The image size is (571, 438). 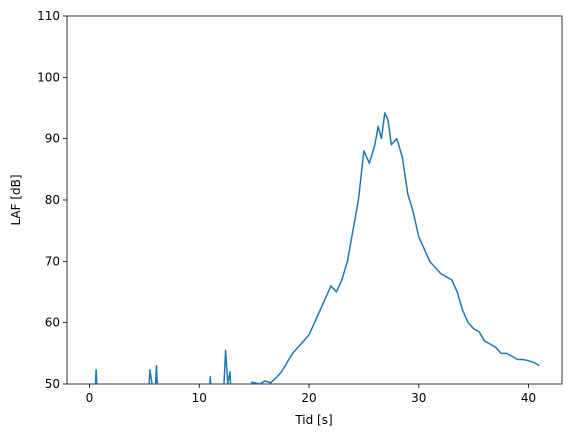 What do you see at coordinates (48, 16) in the screenshot?
I see `y-tick-label: 110` at bounding box center [48, 16].